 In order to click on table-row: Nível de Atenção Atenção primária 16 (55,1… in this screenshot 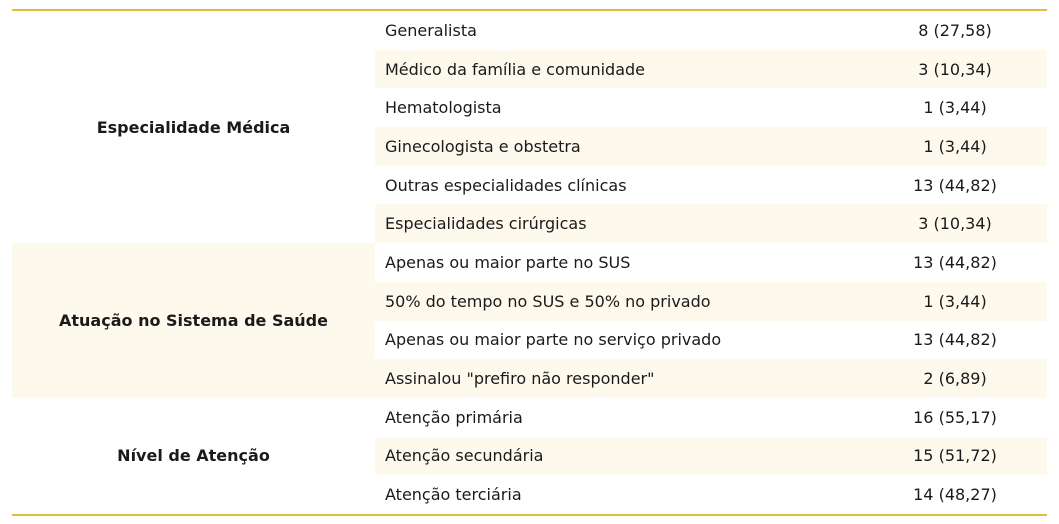, I will do `click(529, 432)`.